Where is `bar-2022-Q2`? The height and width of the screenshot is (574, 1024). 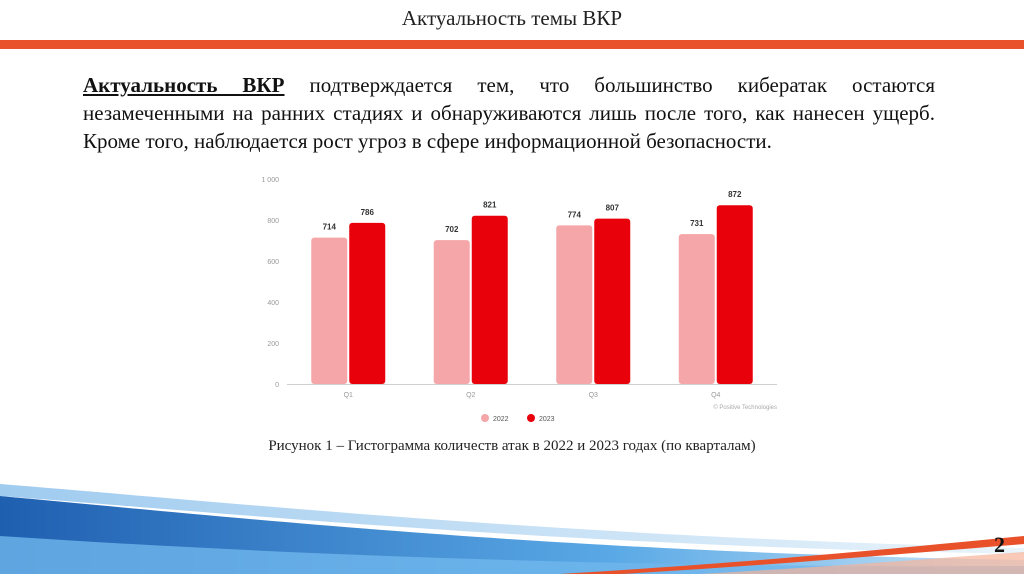 bar-2022-Q2 is located at coordinates (451, 312).